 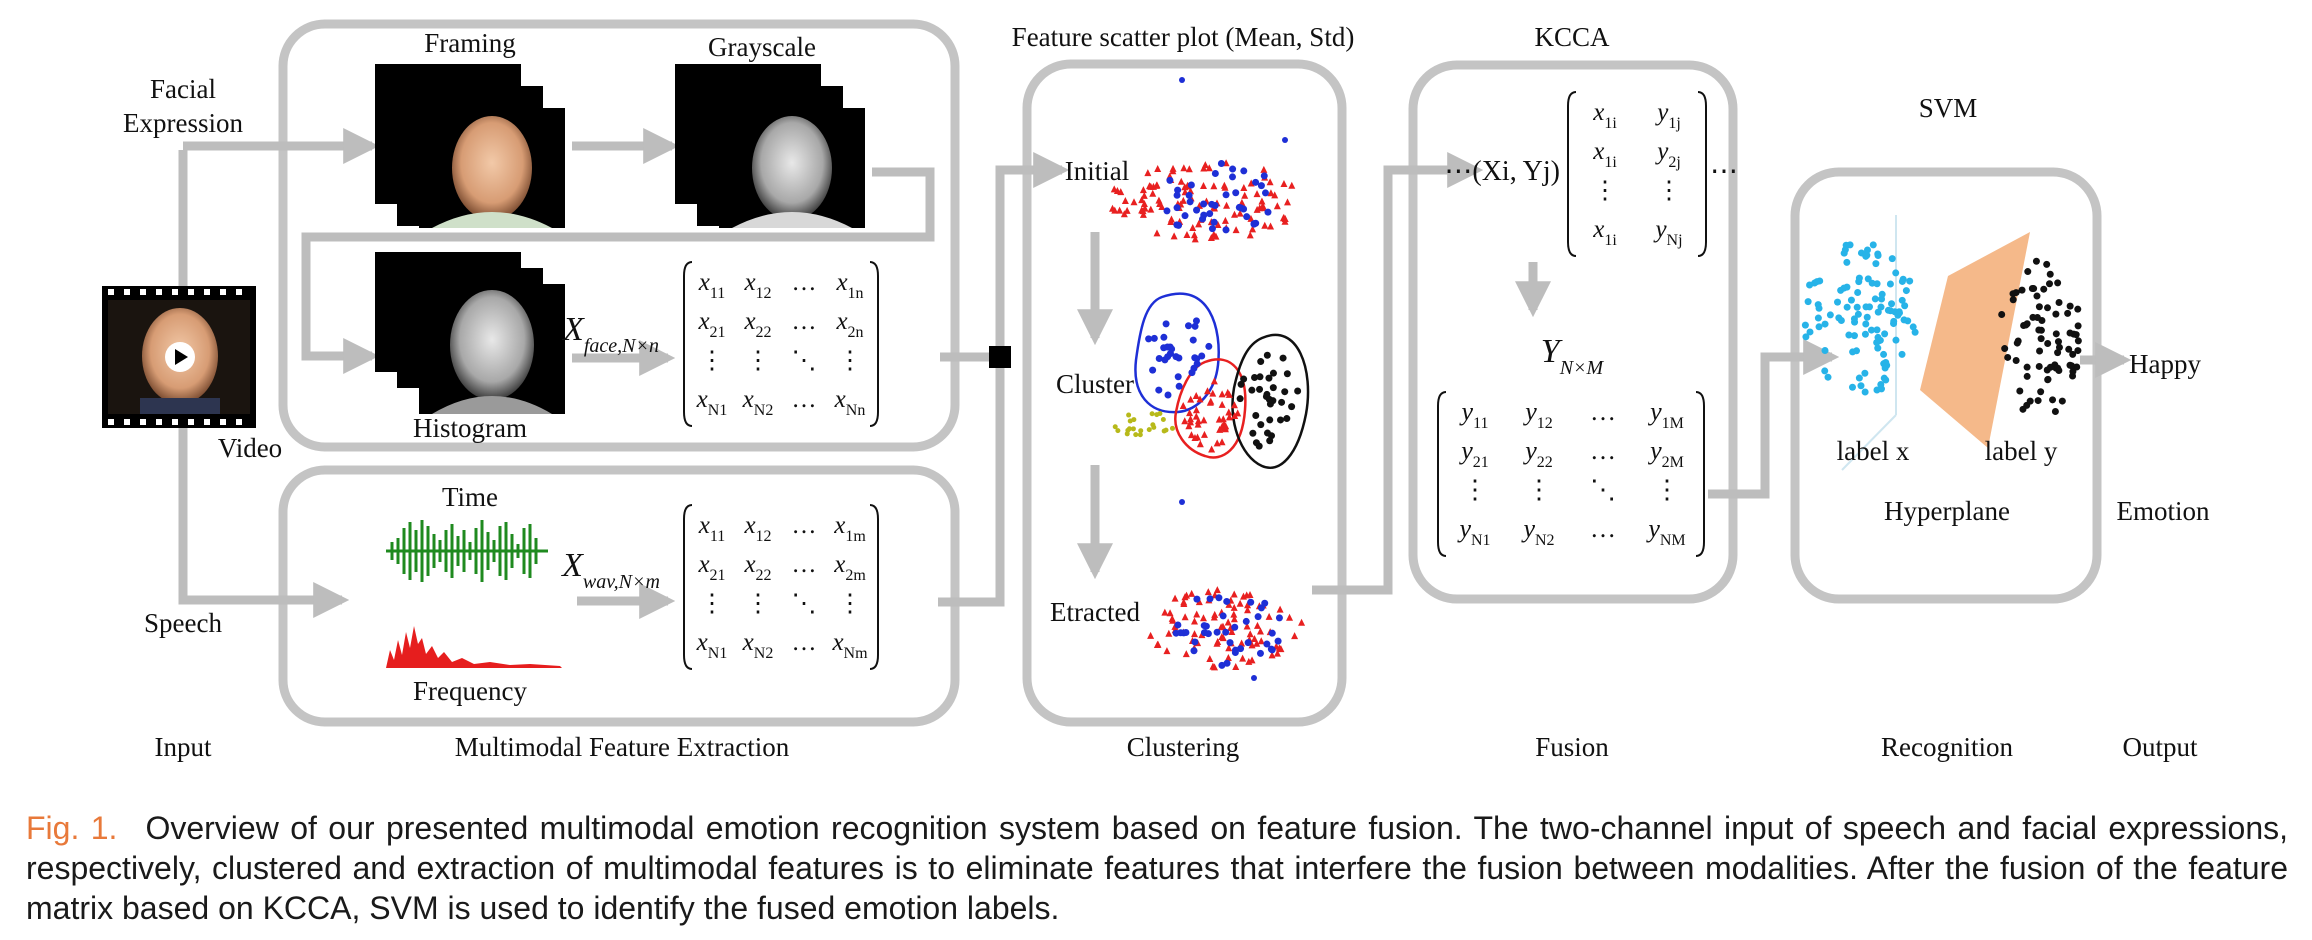 What do you see at coordinates (470, 43) in the screenshot?
I see `framing-label: Framing` at bounding box center [470, 43].